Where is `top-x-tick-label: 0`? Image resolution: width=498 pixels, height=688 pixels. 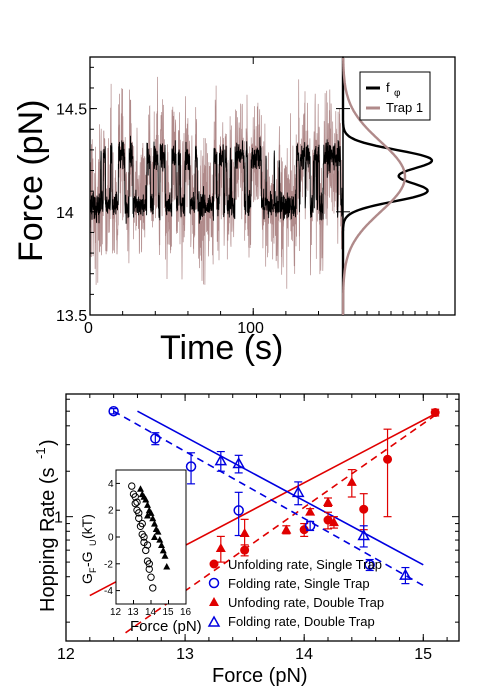 top-x-tick-label: 0 is located at coordinates (88, 328).